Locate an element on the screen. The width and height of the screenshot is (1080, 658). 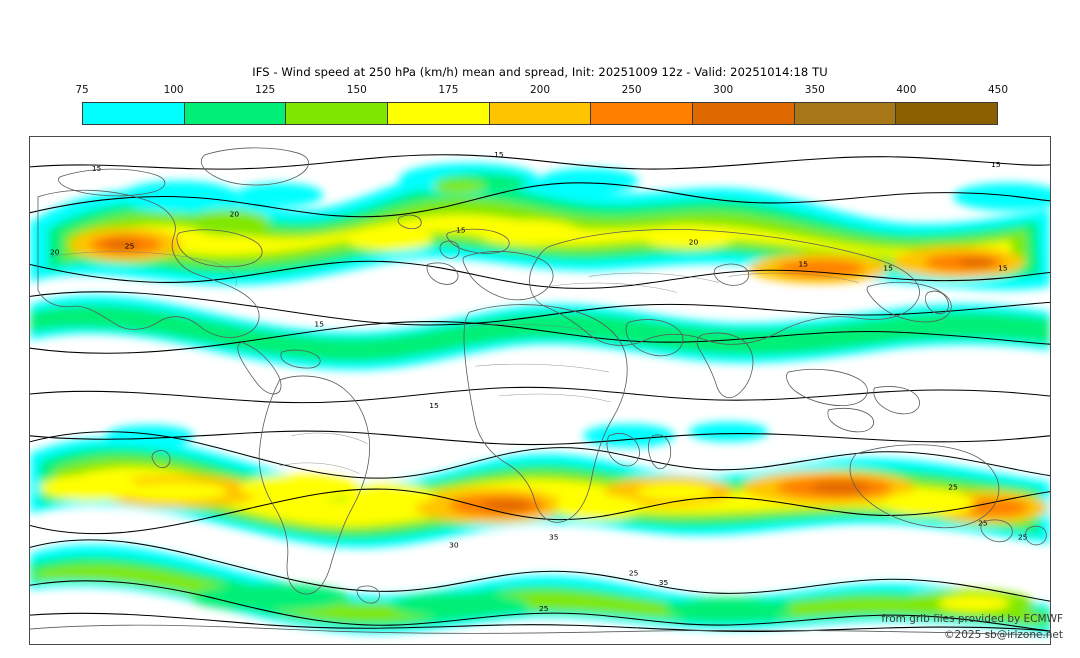
colorbar: 75 100 125 150 175 200 250 300 350 400 450 is located at coordinates (541, 104).